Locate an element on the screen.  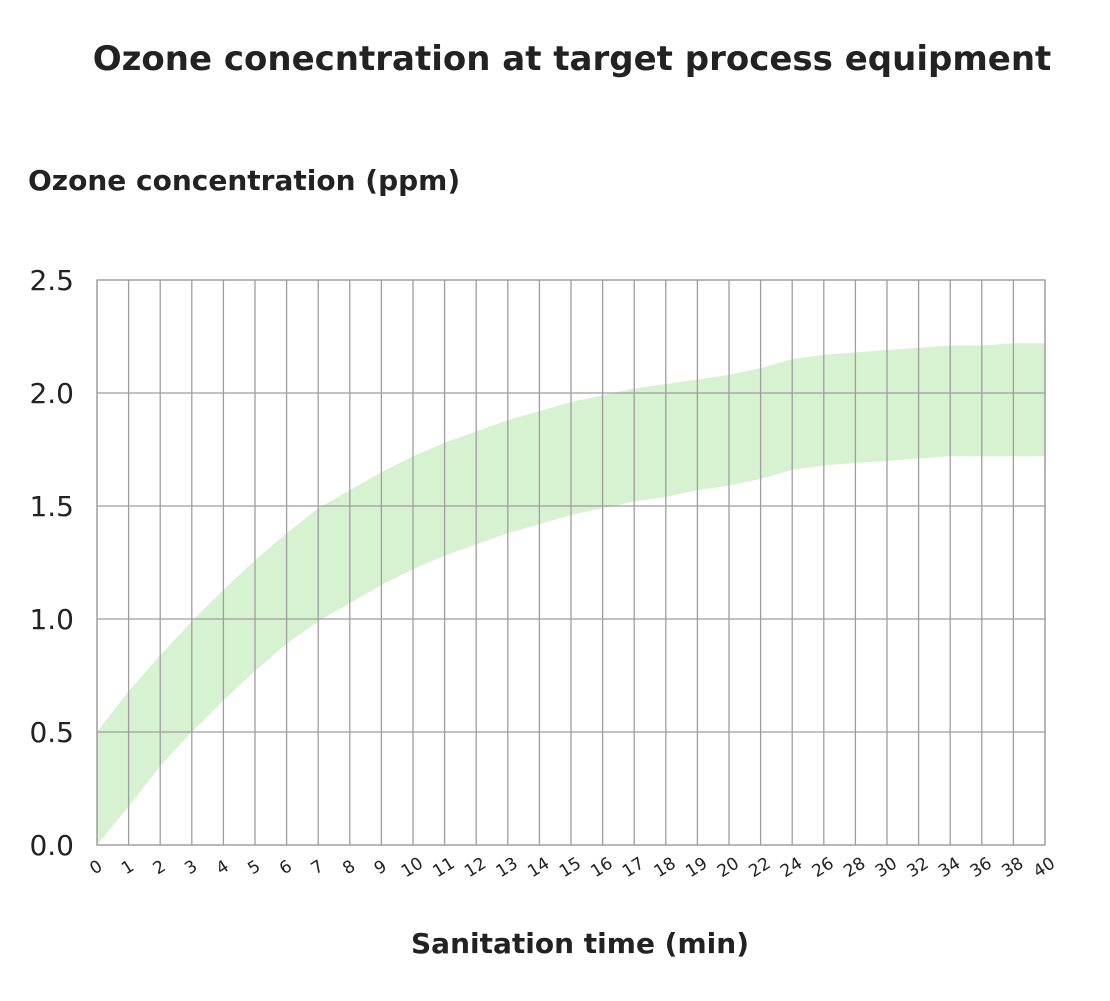
x-tick-label: 8 is located at coordinates (349, 867).